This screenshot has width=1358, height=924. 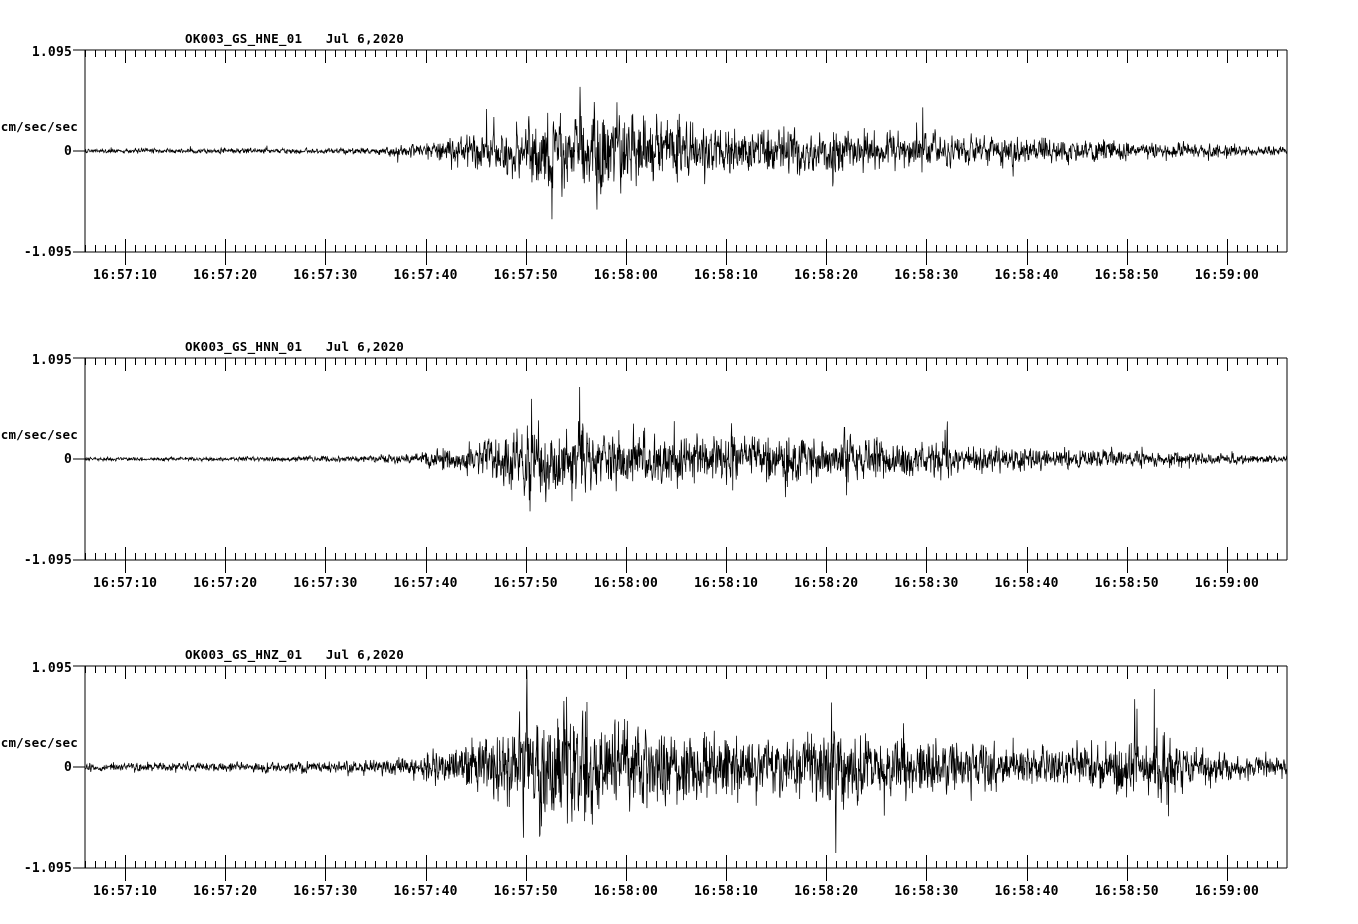 What do you see at coordinates (295, 38) in the screenshot?
I see `panel-title: OK003_GS_HNE_01 Jul 6,2020` at bounding box center [295, 38].